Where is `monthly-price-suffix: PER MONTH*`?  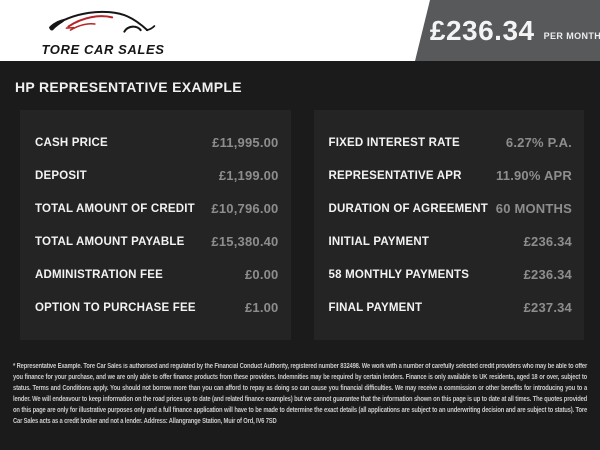
monthly-price-suffix: PER MONTH* is located at coordinates (571, 35).